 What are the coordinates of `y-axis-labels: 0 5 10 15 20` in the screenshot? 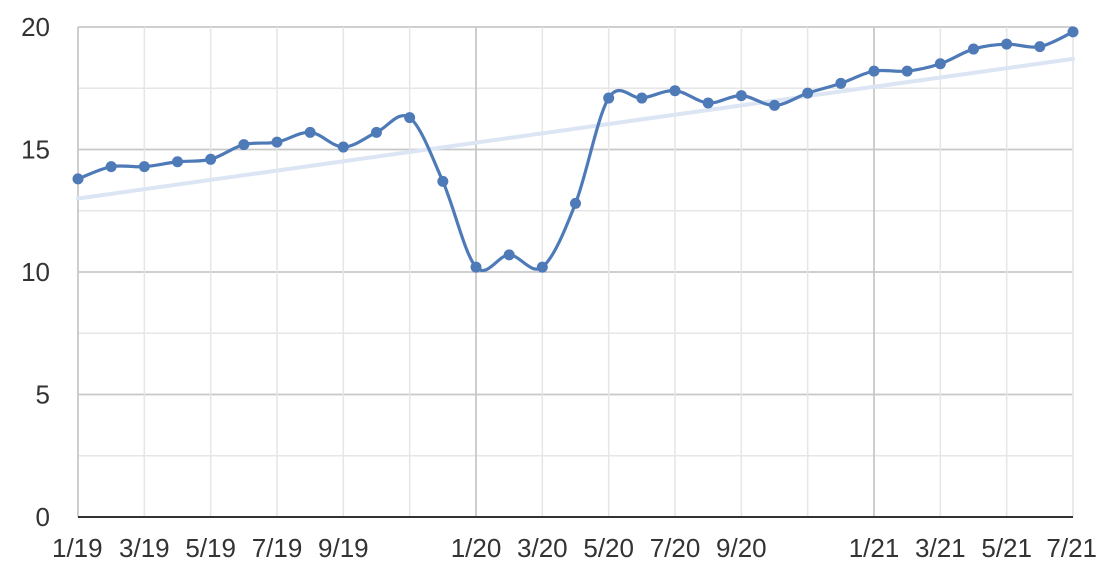 It's located at (35, 272).